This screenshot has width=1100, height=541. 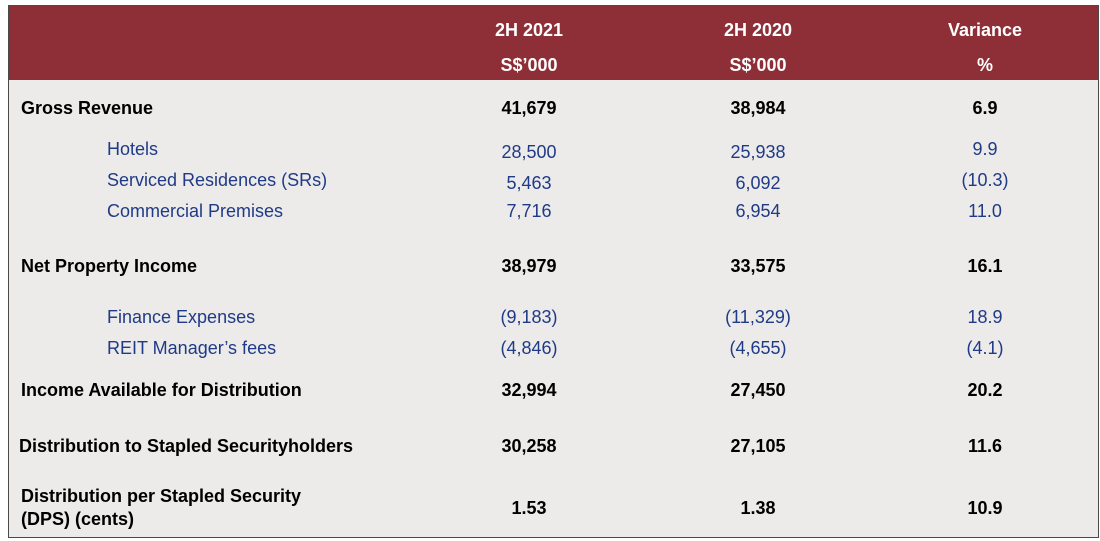 I want to click on cell-gross-revenue-2020: 38,984, so click(x=758, y=108).